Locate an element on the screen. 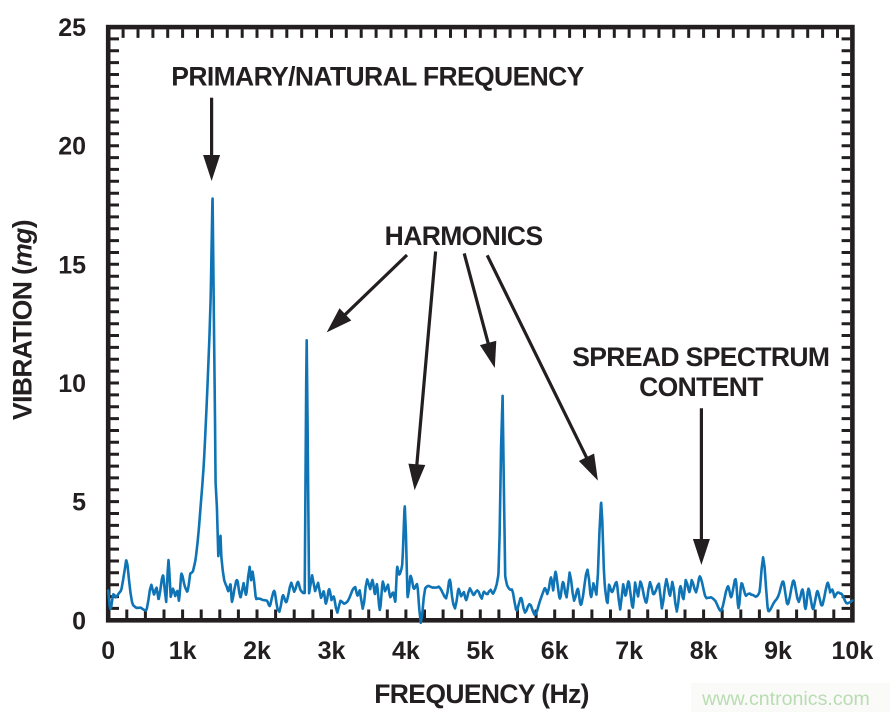  svg-text: 3k is located at coordinates (332, 651).